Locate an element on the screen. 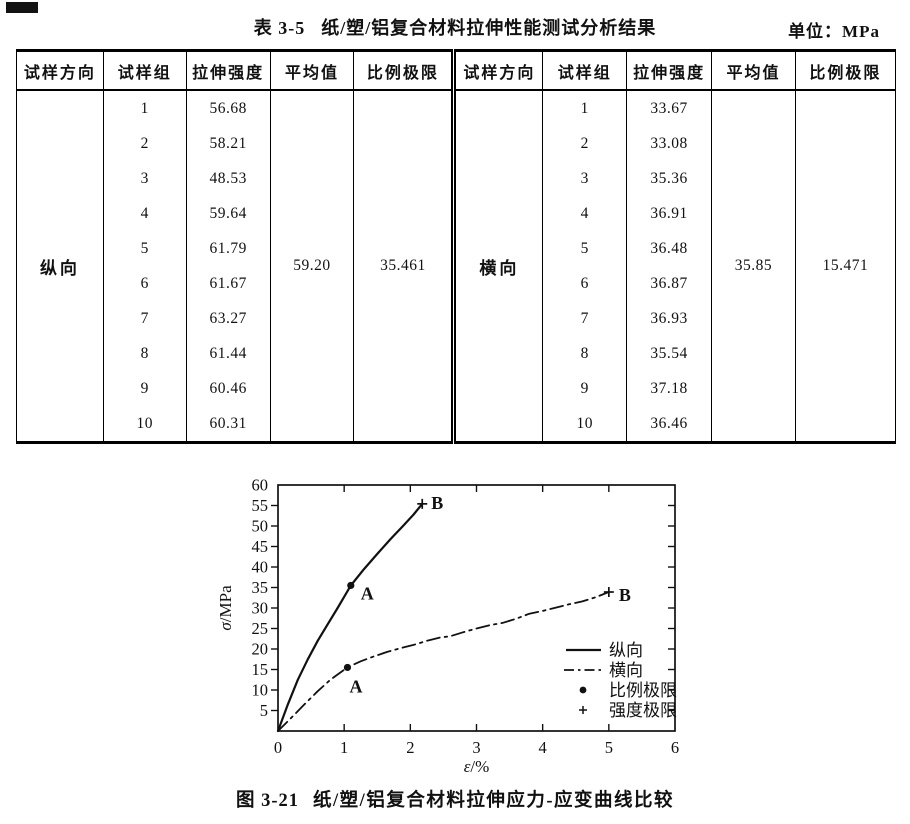  axis-ticks is located at coordinates (473, 608).